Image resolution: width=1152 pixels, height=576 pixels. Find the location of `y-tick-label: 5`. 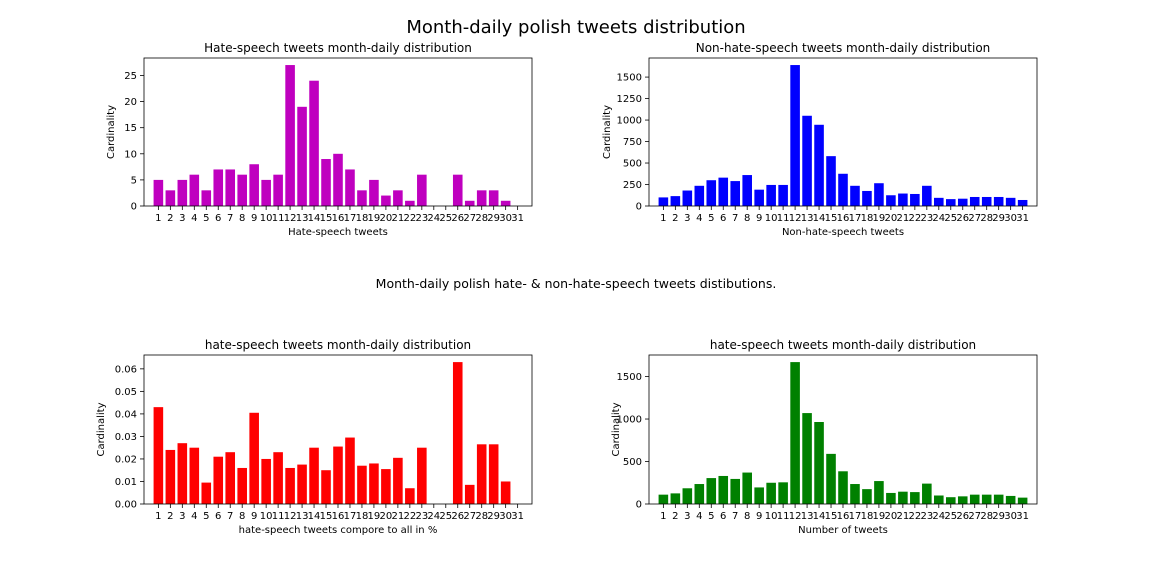

y-tick-label: 5 is located at coordinates (134, 180).